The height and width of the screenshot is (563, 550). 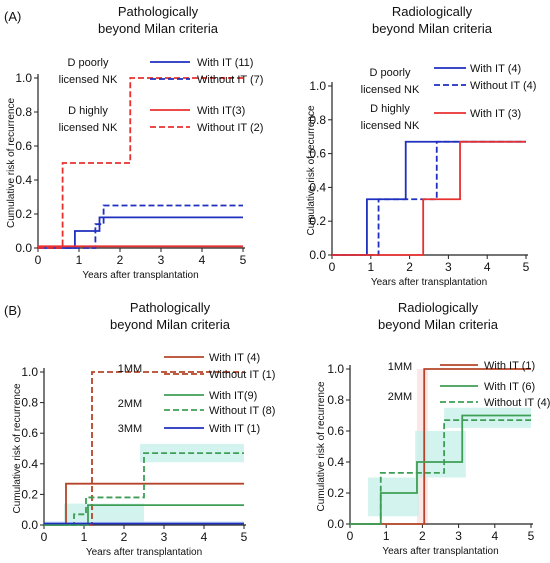 What do you see at coordinates (12, 310) in the screenshot?
I see `panel-label-b: (B)` at bounding box center [12, 310].